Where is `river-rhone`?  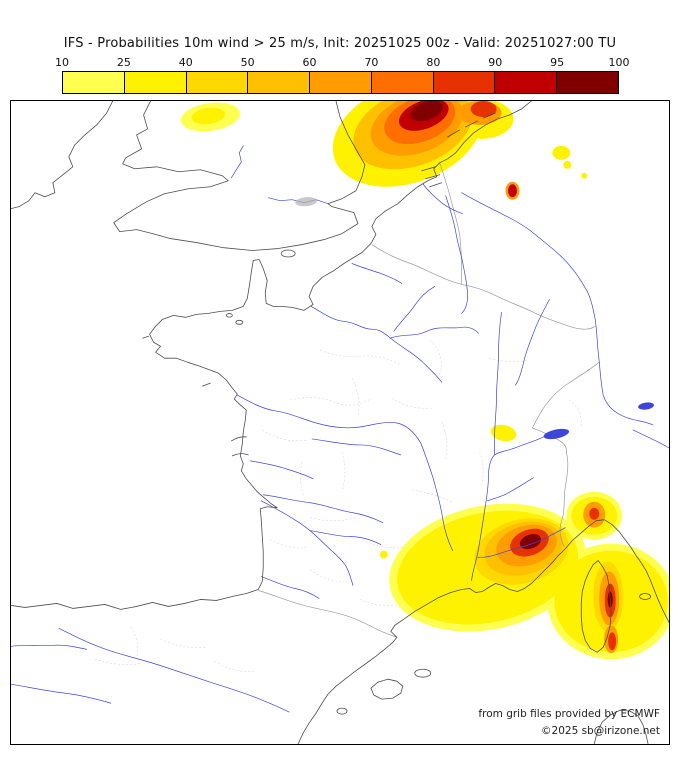
river-rhone is located at coordinates (508, 508).